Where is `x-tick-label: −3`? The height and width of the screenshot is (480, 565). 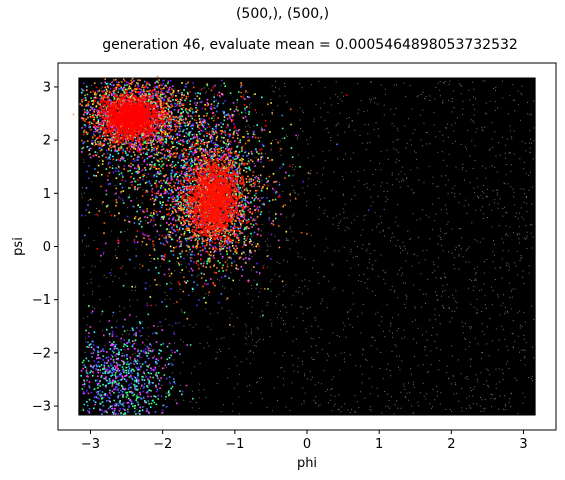 x-tick-label: −3 is located at coordinates (90, 444).